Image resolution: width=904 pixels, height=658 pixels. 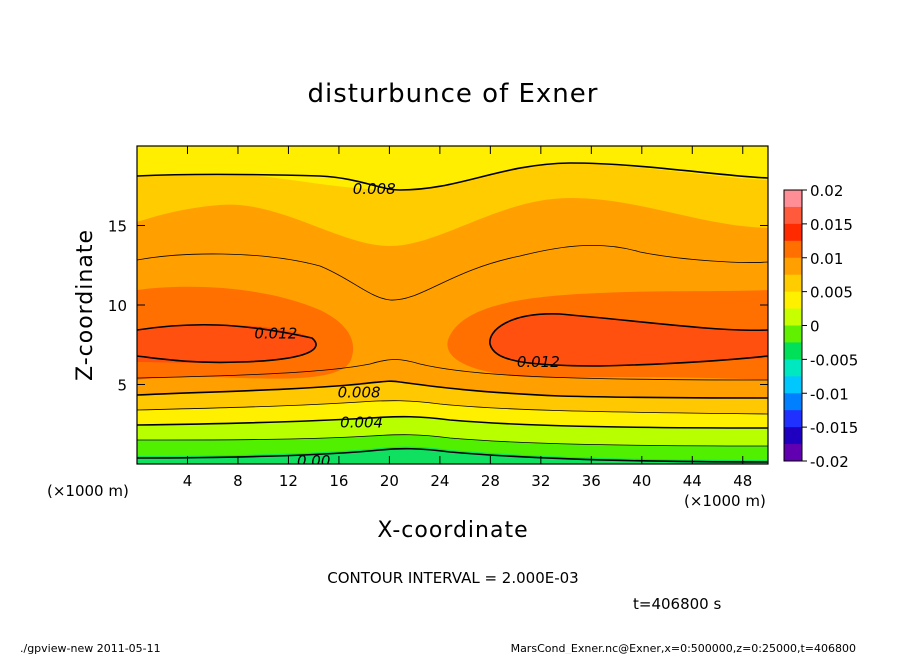 I want to click on x-tick-label: 40, so click(x=641, y=481).